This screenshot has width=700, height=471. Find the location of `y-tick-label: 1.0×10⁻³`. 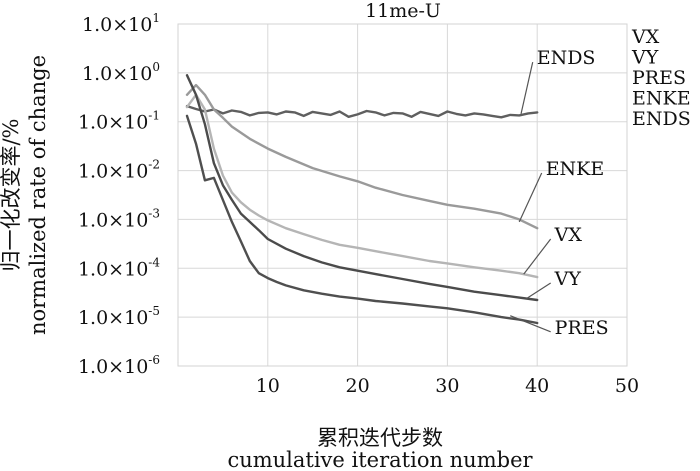

y-tick-label: 1.0×10⁻³ is located at coordinates (119, 218).